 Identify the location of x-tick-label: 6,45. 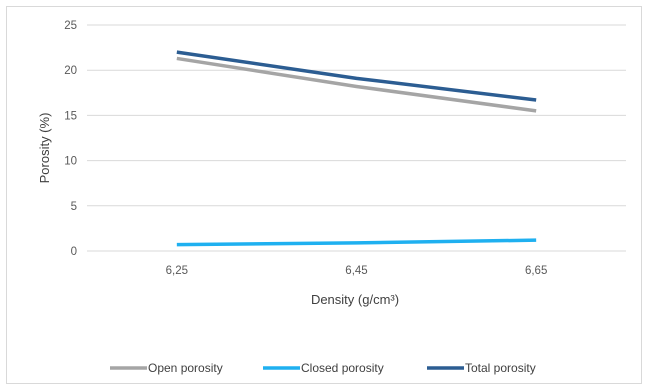
(356, 271).